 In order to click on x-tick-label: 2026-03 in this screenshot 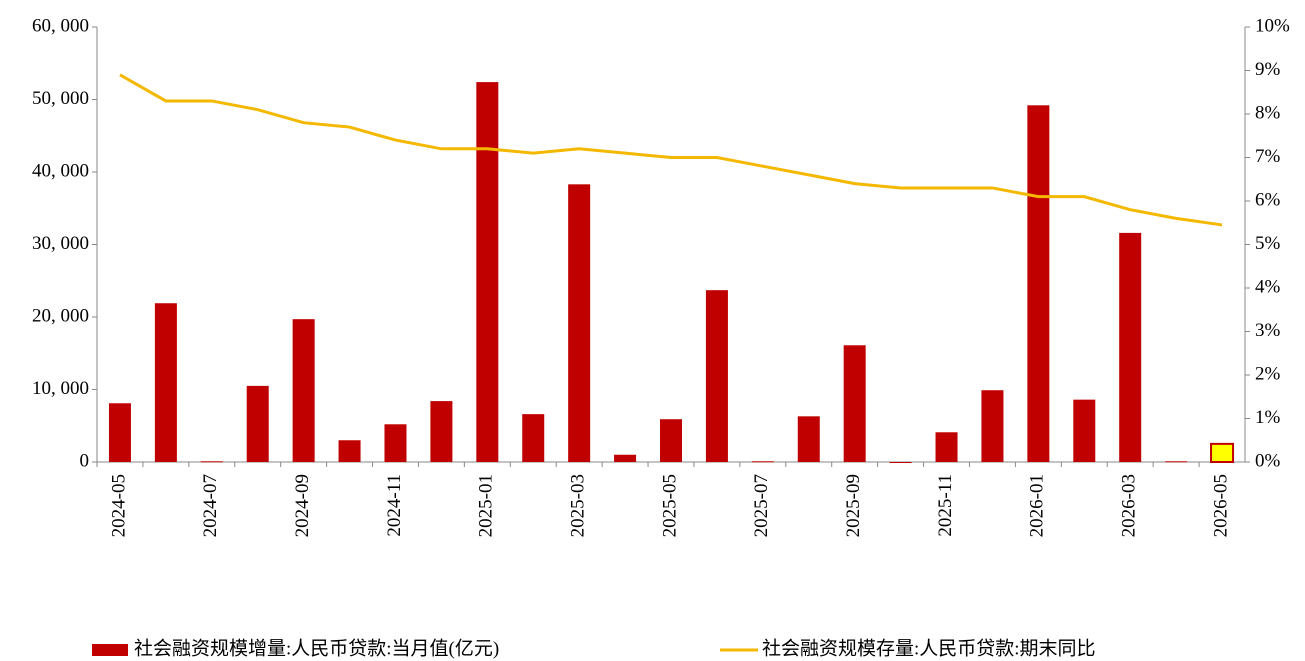, I will do `click(1129, 505)`.